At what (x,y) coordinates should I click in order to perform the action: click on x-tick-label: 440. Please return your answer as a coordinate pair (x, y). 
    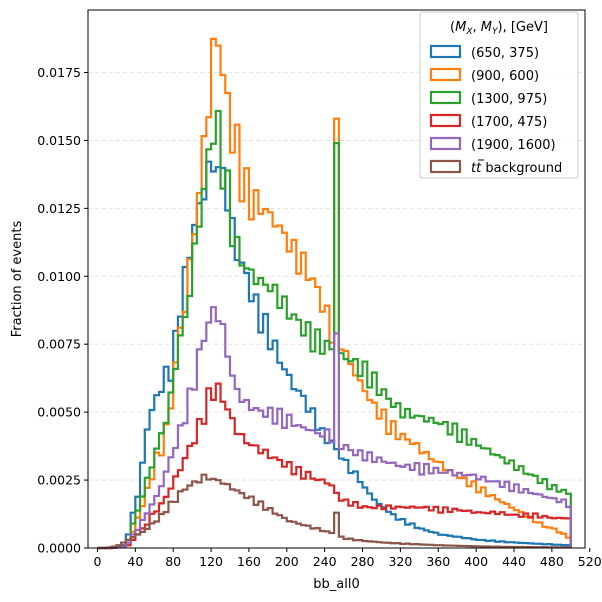
    Looking at the image, I should click on (514, 561).